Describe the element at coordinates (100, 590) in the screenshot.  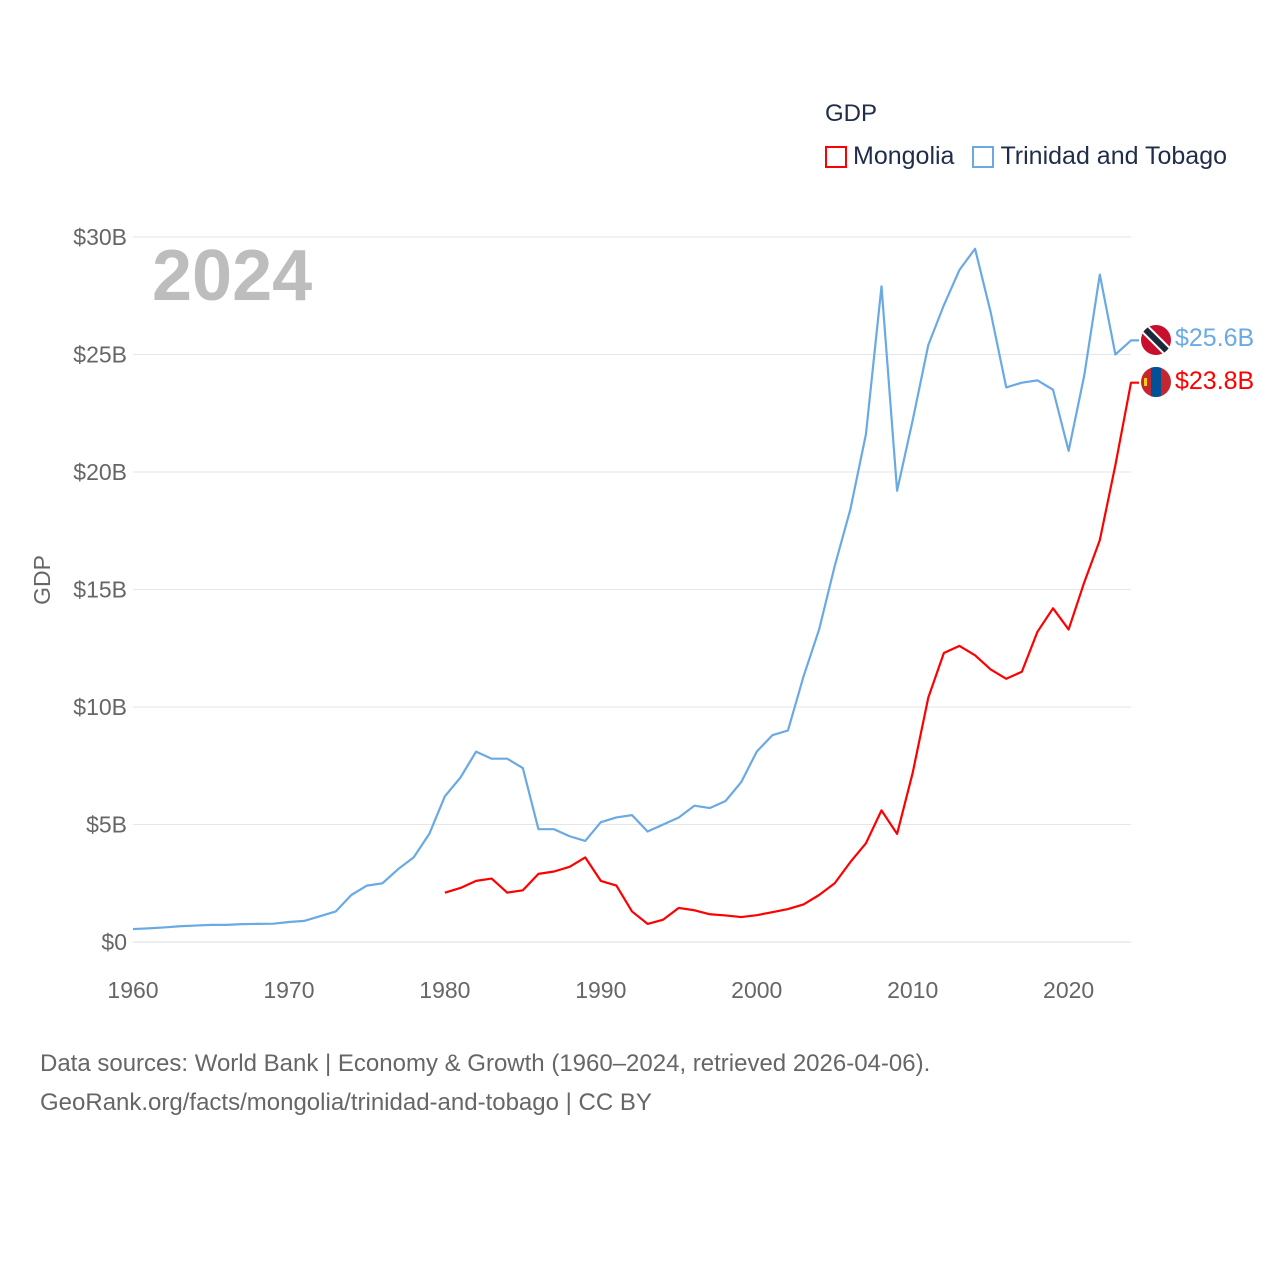
I see `y-tick-label: $15B` at that location.